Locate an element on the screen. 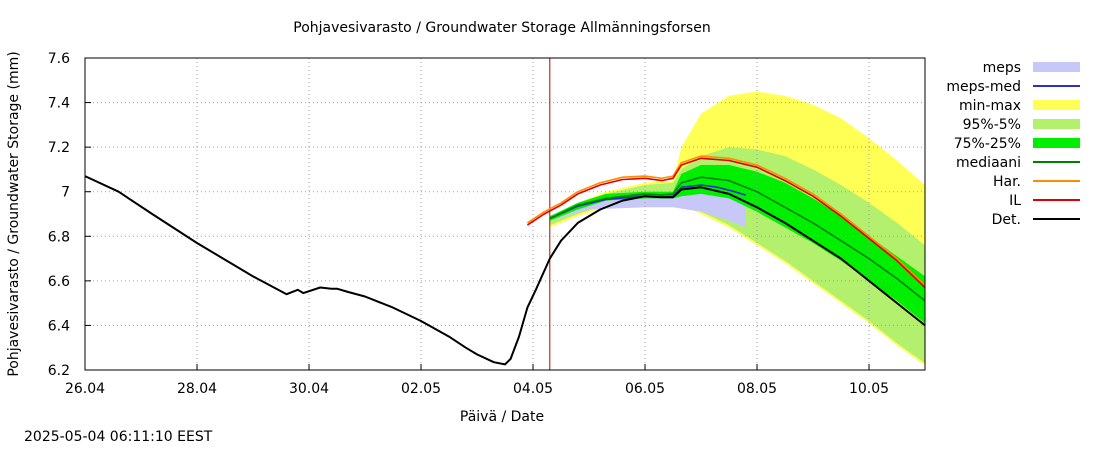 This screenshot has height=450, width=1100. x-tick-label: 26.04 is located at coordinates (85, 389).